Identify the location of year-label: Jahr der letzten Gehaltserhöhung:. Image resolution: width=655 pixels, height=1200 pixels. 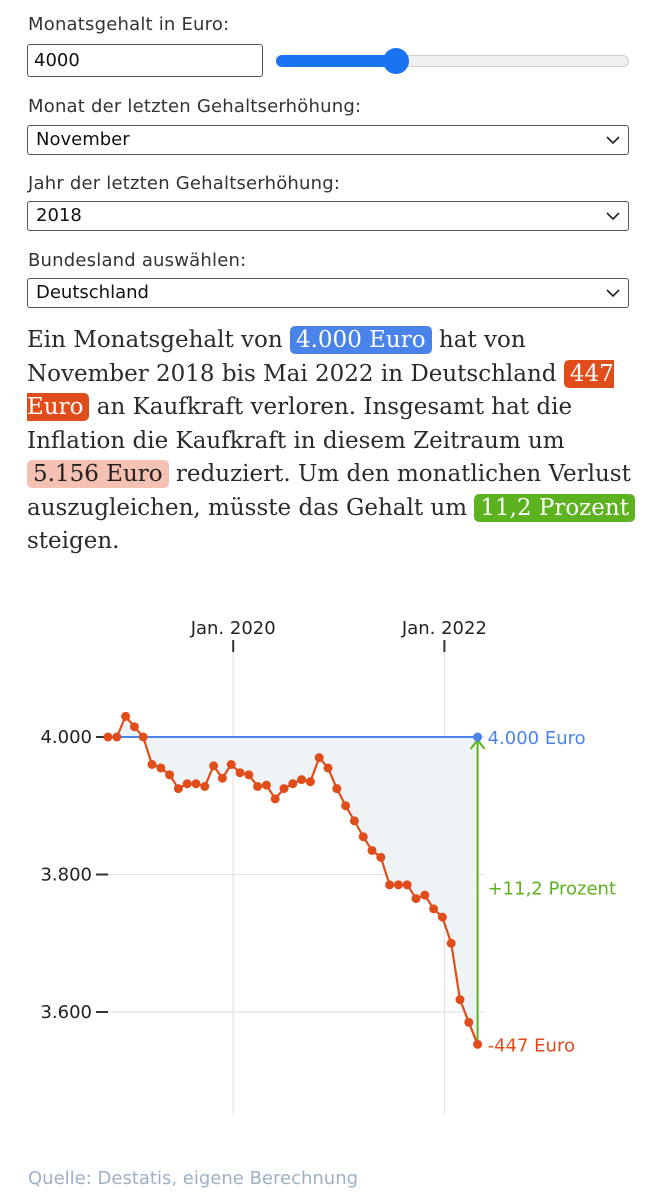
(184, 183).